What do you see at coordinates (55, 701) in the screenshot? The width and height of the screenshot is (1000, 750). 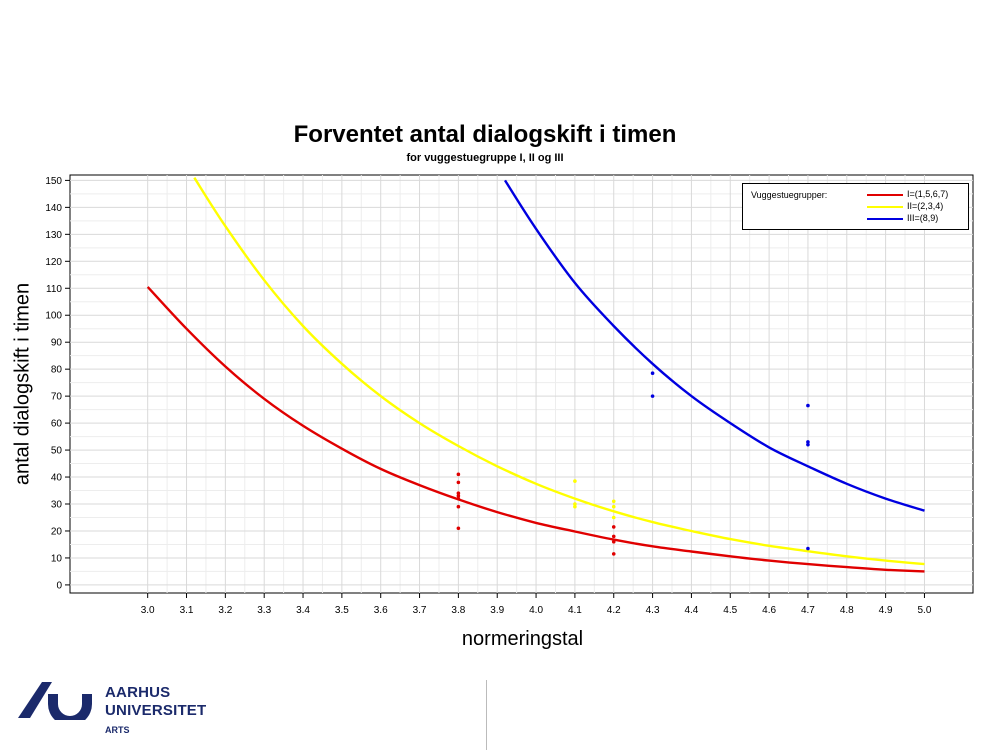 I see `university-logo-icon` at bounding box center [55, 701].